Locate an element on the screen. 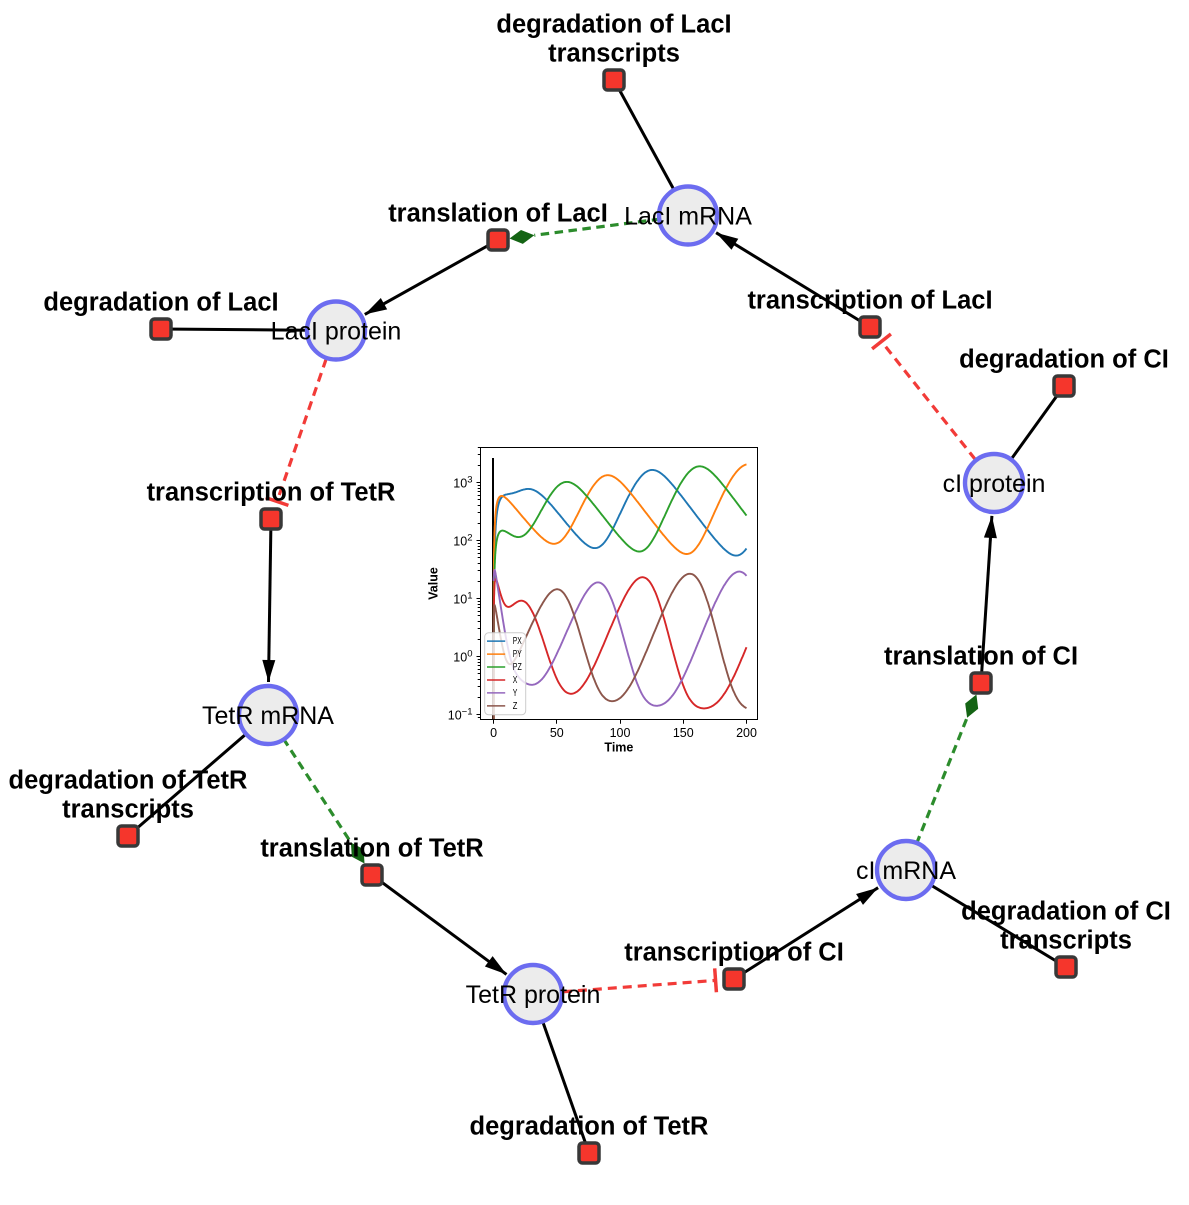 The width and height of the screenshot is (1189, 1205). svg-text: translation of TetR is located at coordinates (371, 849).